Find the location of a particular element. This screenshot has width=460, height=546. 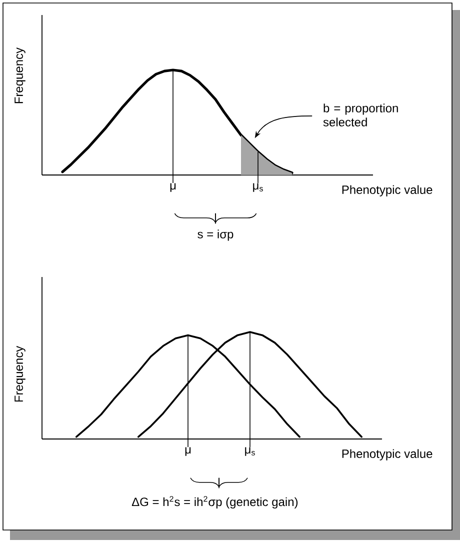

text: ΔG = h$^{2}$s = ih$^{2}$σp (genetic gain) is located at coordinates (215, 502).